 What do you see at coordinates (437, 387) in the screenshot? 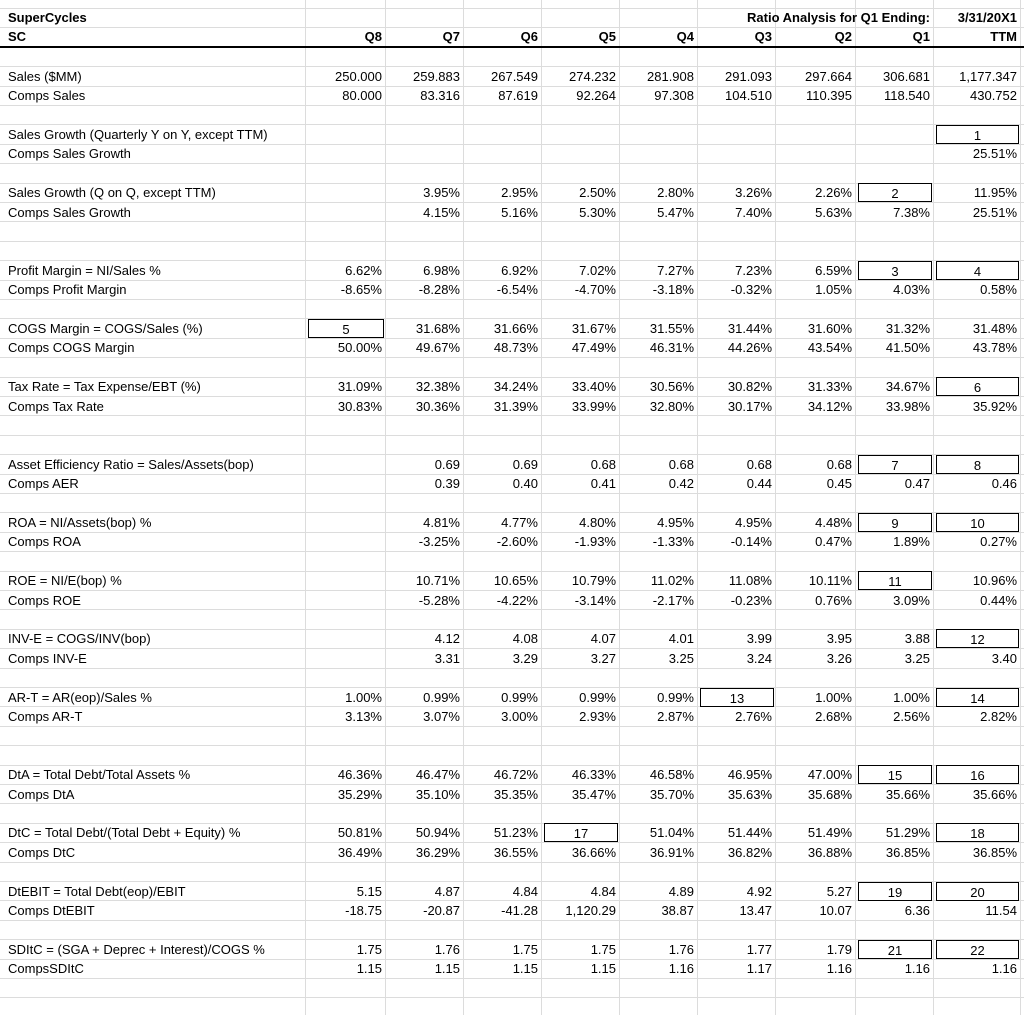
I see `cell: 32.38%` at bounding box center [437, 387].